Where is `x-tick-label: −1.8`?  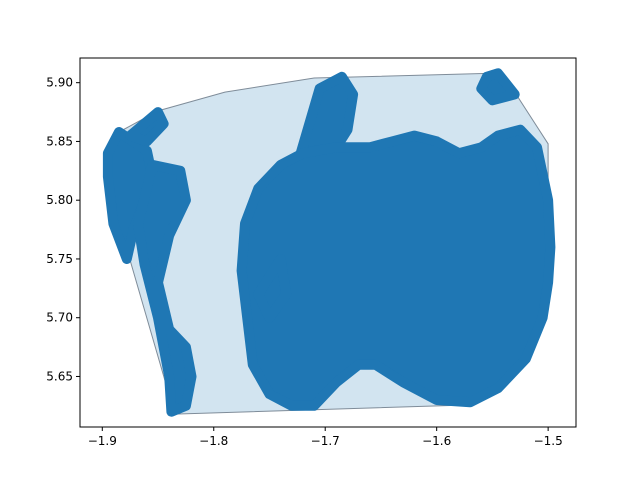
x-tick-label: −1.8 is located at coordinates (213, 441).